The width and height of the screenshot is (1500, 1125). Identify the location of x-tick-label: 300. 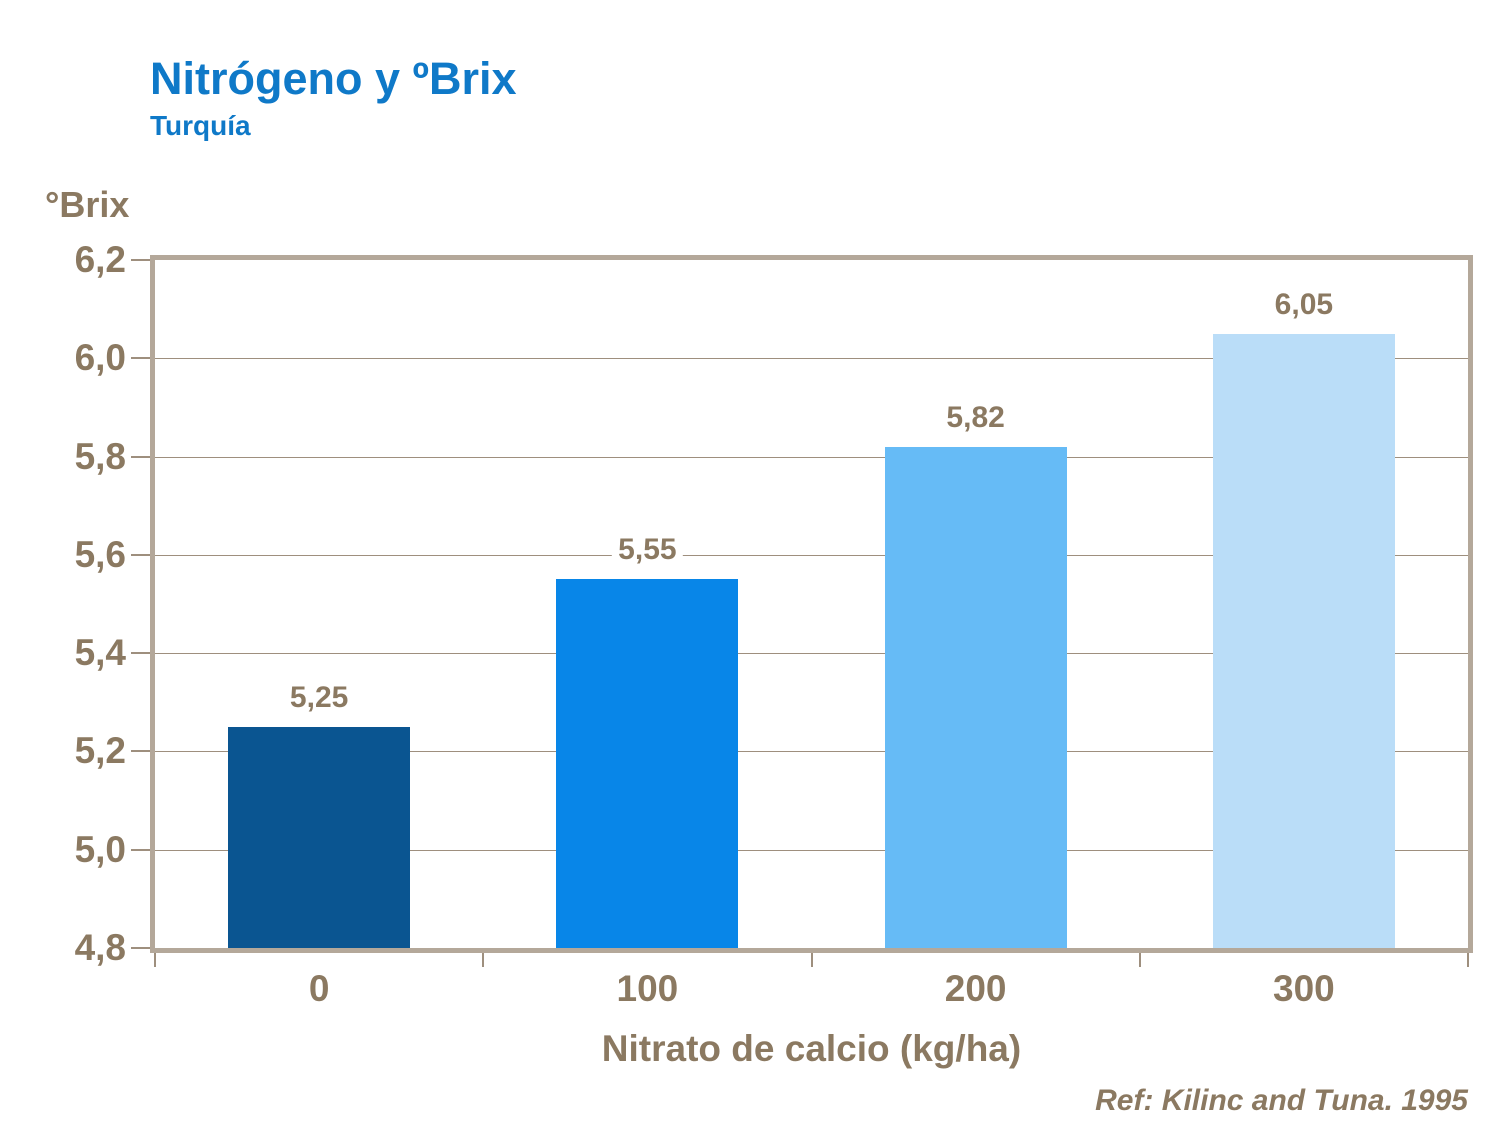
(1304, 988).